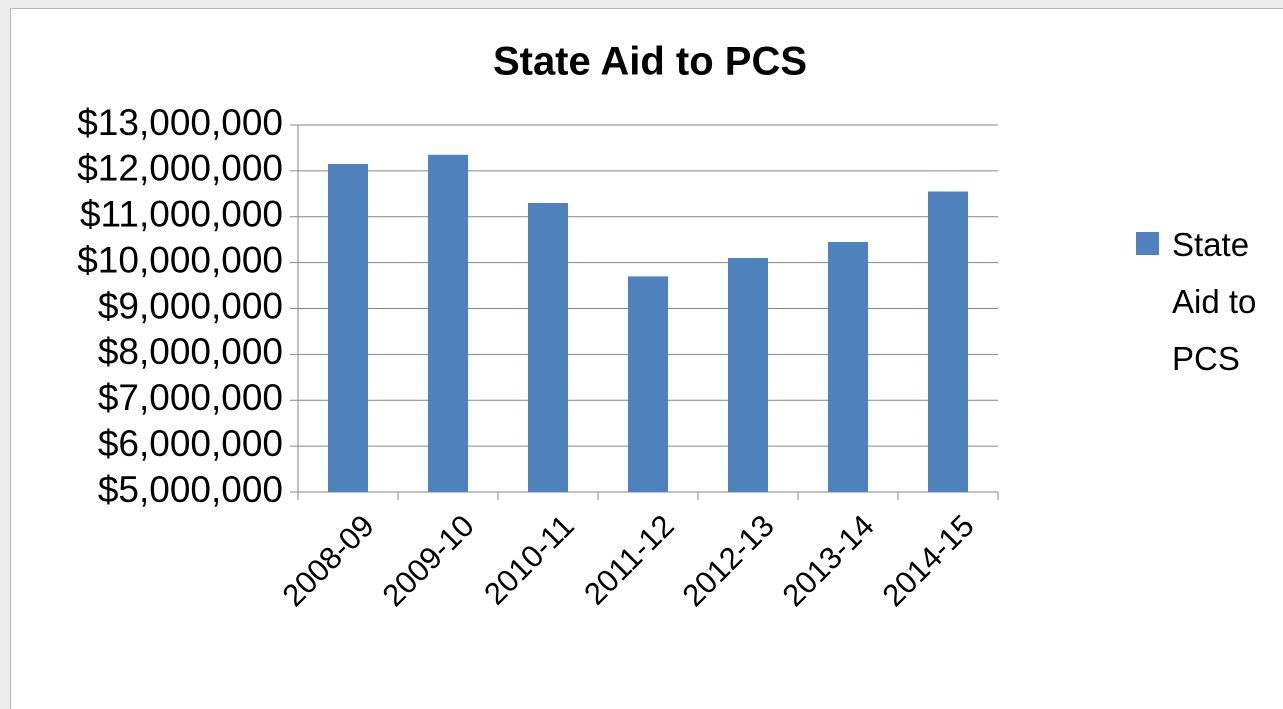 This screenshot has height=709, width=1283. I want to click on y-tick-label: $10,000,000, so click(180, 259).